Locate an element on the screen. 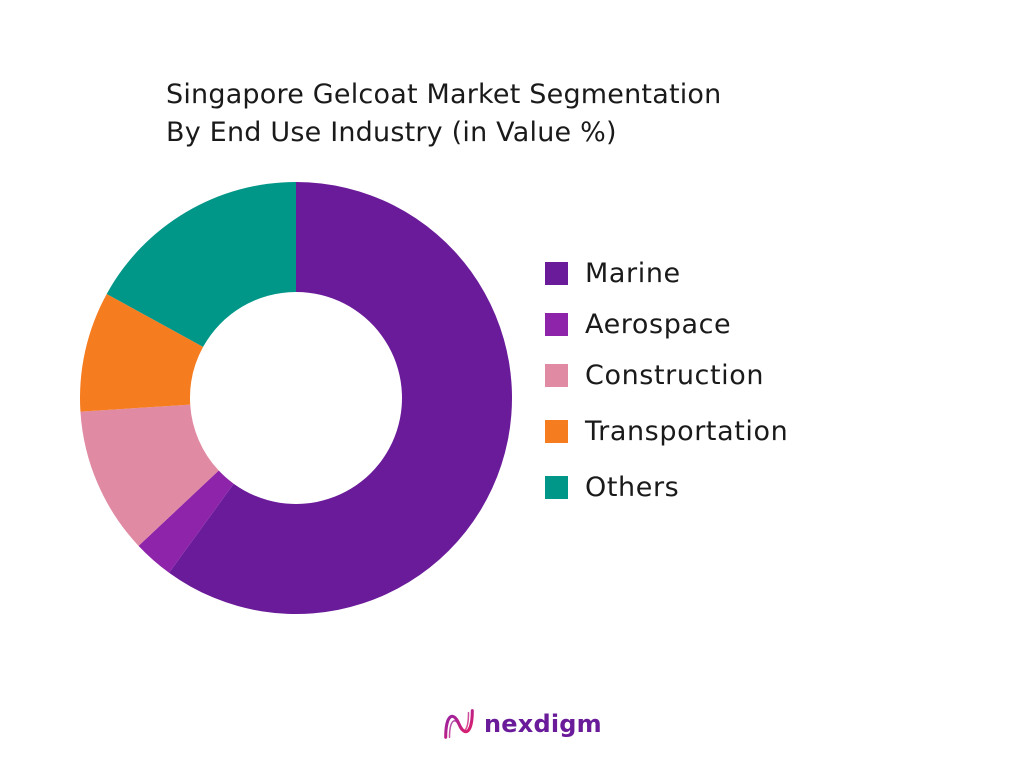  legend-item-transportation: Transportation is located at coordinates (666, 431).